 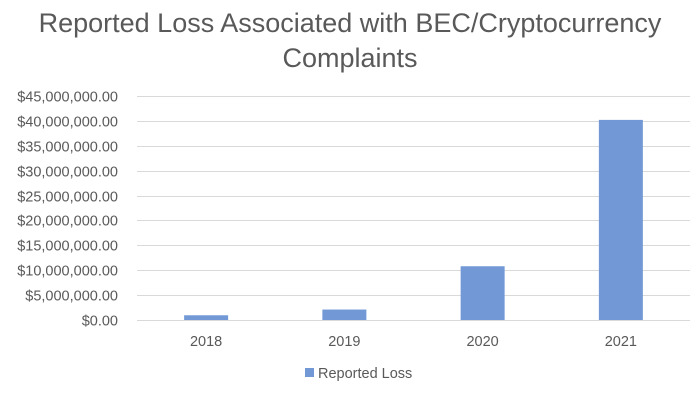 I want to click on y-tick-label: $40,000,000.00, so click(x=67, y=123).